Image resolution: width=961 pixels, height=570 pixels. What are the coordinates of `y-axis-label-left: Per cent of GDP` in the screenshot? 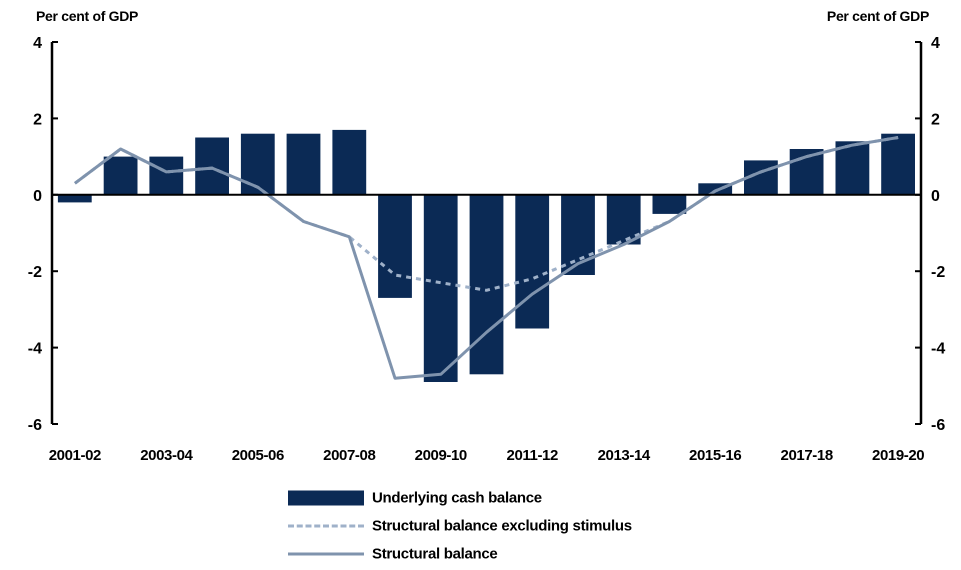 It's located at (87, 16).